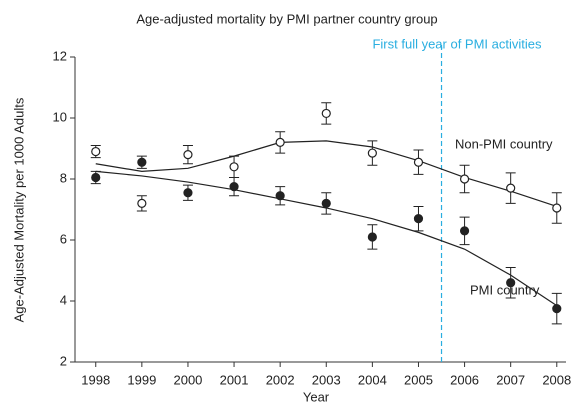 The width and height of the screenshot is (574, 408). What do you see at coordinates (510, 379) in the screenshot?
I see `x-tick-label: 2007` at bounding box center [510, 379].